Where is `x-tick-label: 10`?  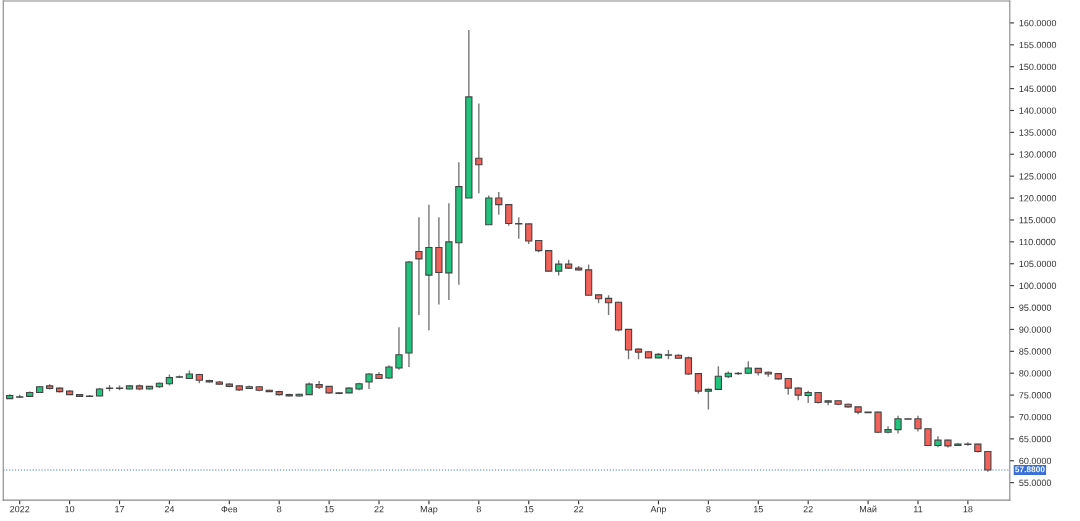
x-tick-label: 10 is located at coordinates (70, 509).